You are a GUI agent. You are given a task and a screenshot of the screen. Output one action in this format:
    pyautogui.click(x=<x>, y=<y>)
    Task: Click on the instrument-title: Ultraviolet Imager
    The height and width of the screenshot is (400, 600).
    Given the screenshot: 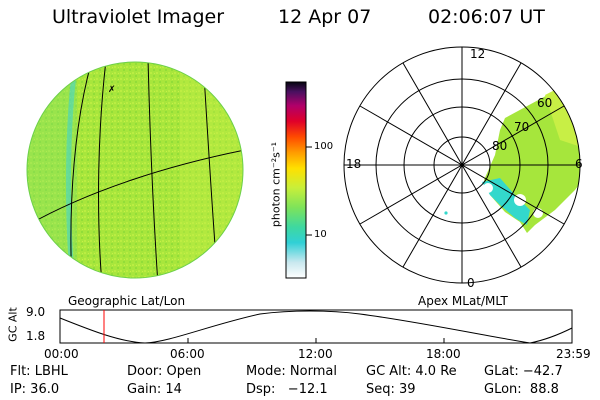 What is the action you would take?
    pyautogui.click(x=138, y=17)
    